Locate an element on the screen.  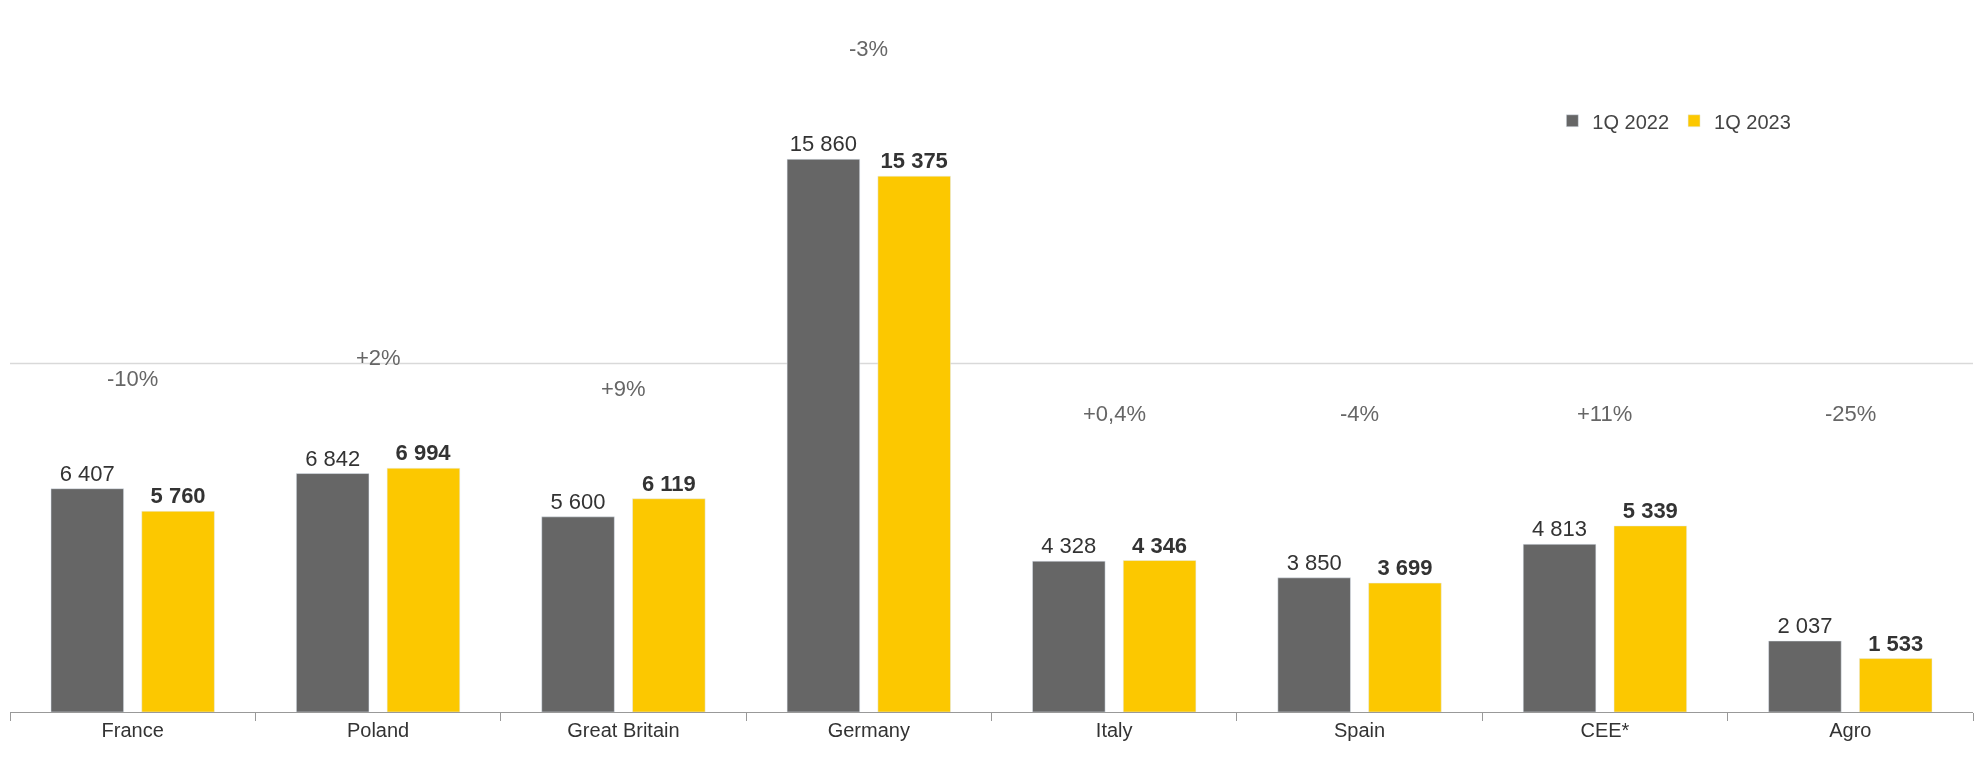
x-tick-label: Germany is located at coordinates (868, 730).